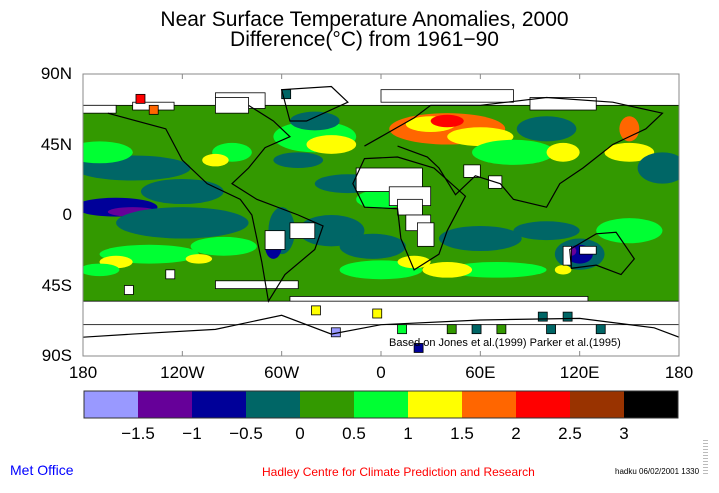 Image resolution: width=719 pixels, height=493 pixels. I want to click on met-office-logo-text: Met Office, so click(42, 470).